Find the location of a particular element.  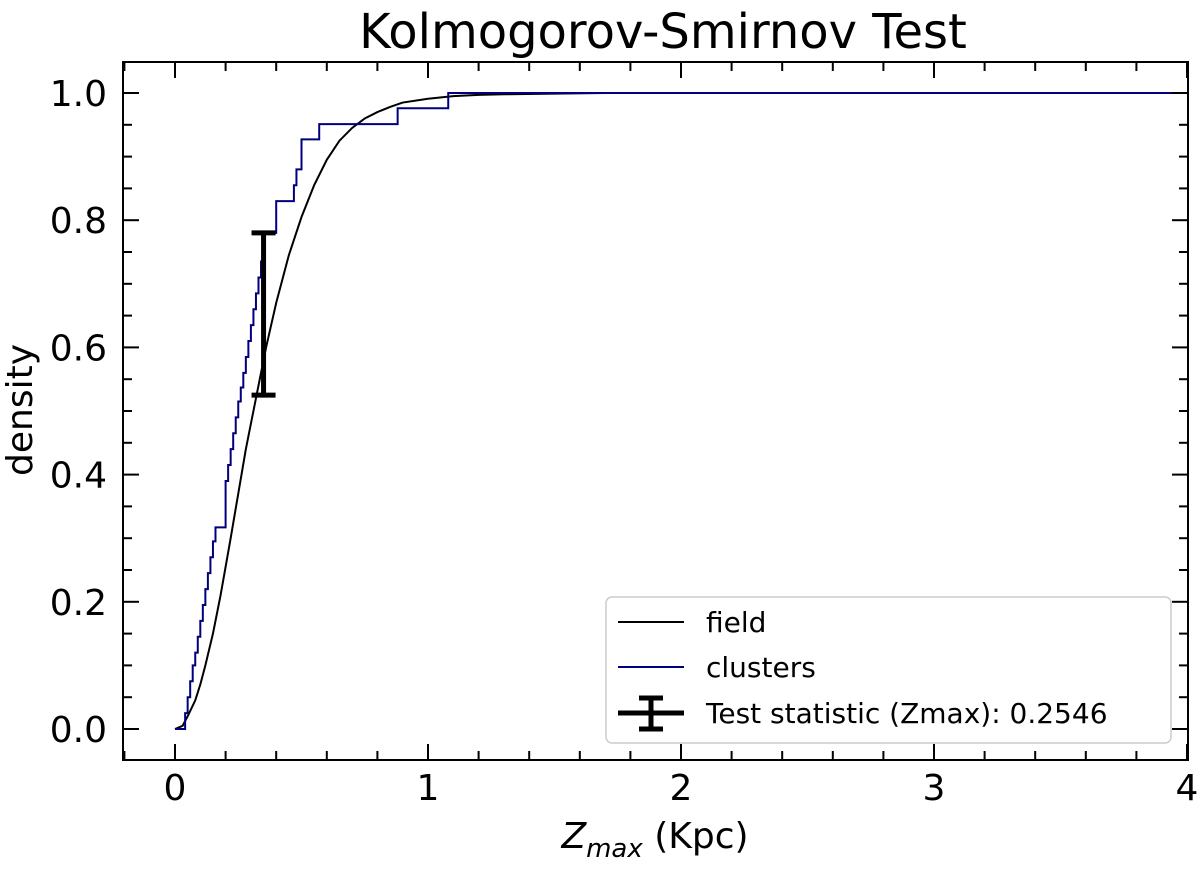

y-tick-label: 0.6 is located at coordinates (78, 348).